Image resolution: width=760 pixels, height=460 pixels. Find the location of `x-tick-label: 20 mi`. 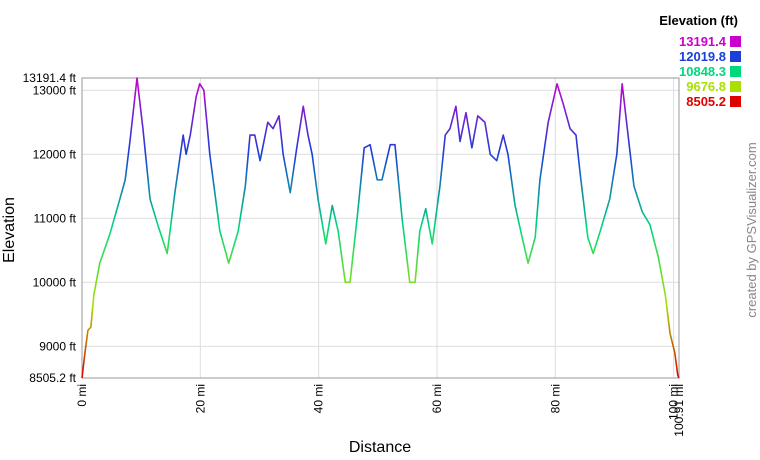

x-tick-label: 20 mi is located at coordinates (200, 398).